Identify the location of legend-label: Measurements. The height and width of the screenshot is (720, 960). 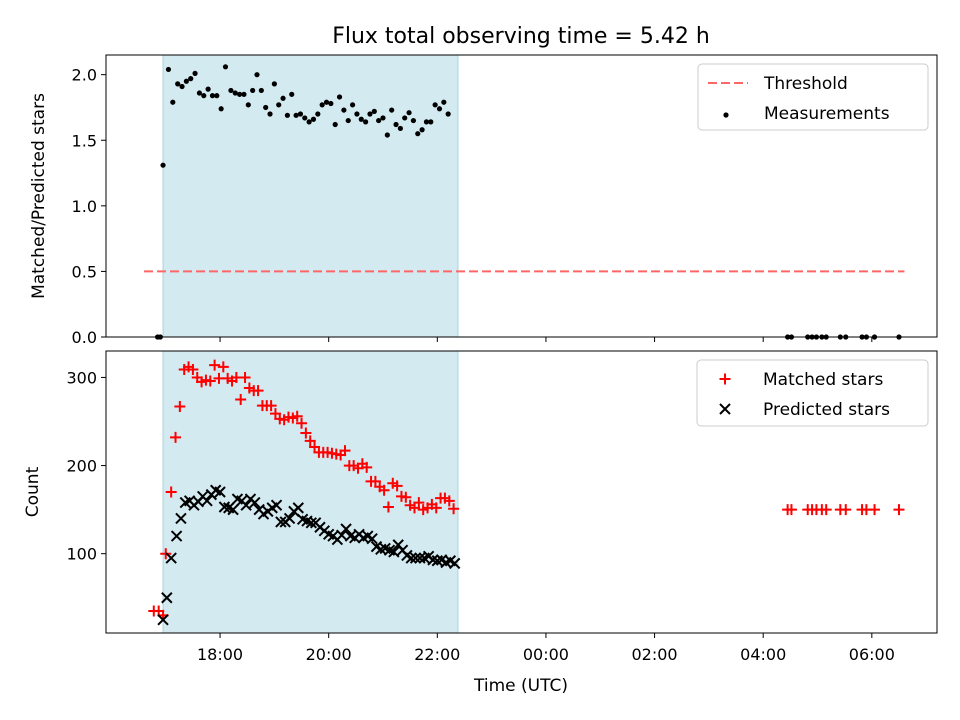
(827, 114).